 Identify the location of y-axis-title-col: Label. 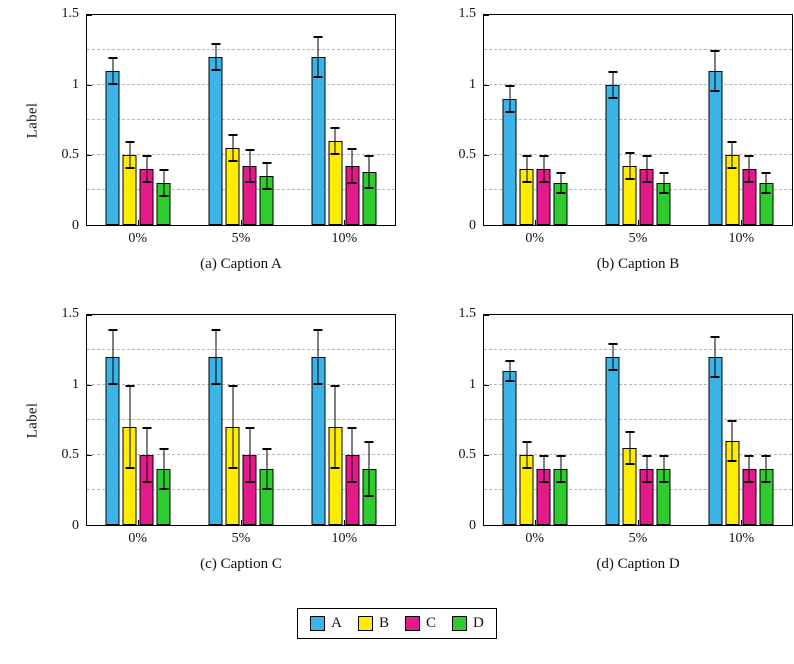
(33, 420).